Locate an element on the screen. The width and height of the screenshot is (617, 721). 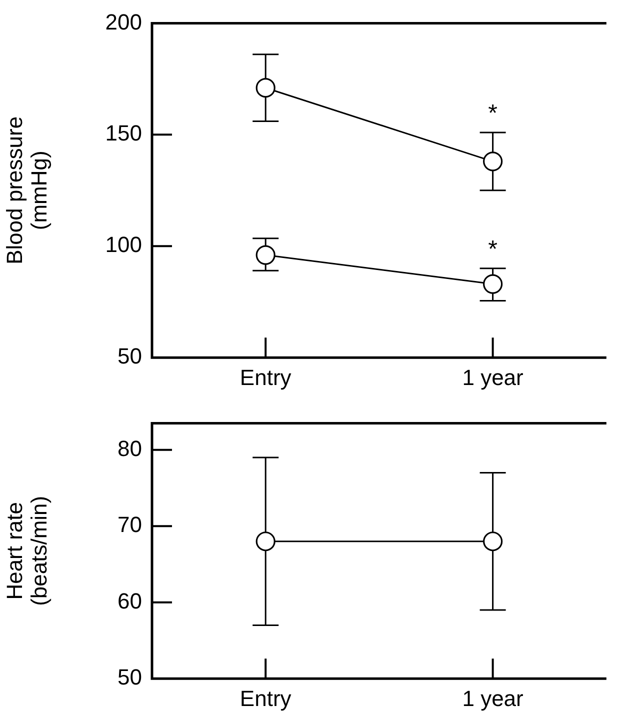
y-tick-label: 80 is located at coordinates (130, 448).